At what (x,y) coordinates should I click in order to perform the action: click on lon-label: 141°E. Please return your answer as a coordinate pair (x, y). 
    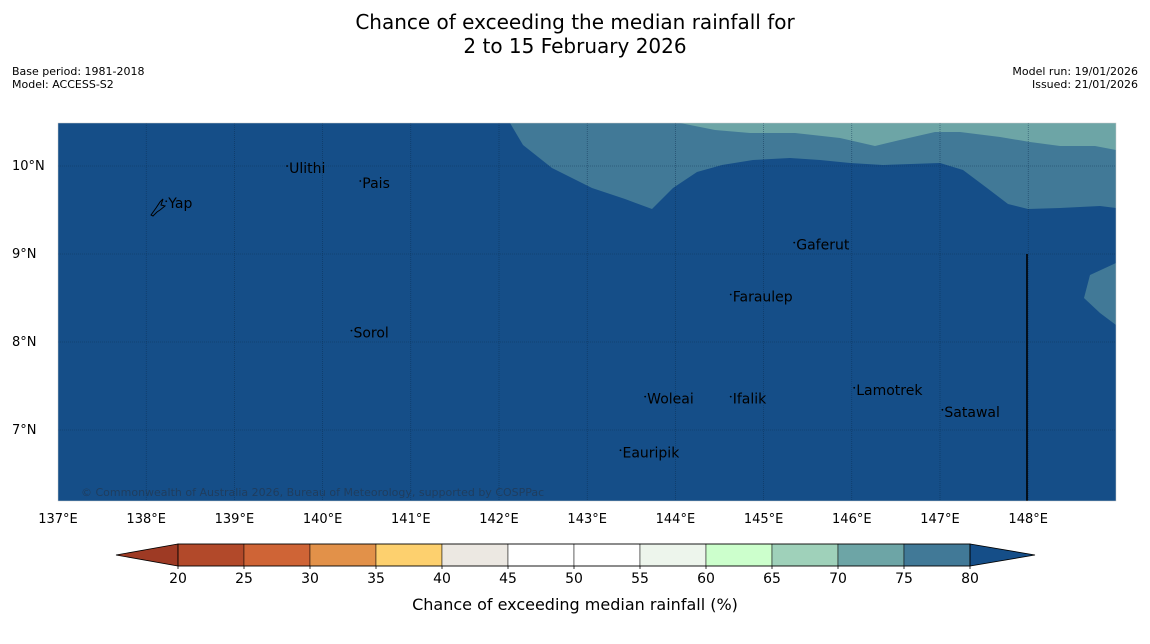
    Looking at the image, I should click on (411, 519).